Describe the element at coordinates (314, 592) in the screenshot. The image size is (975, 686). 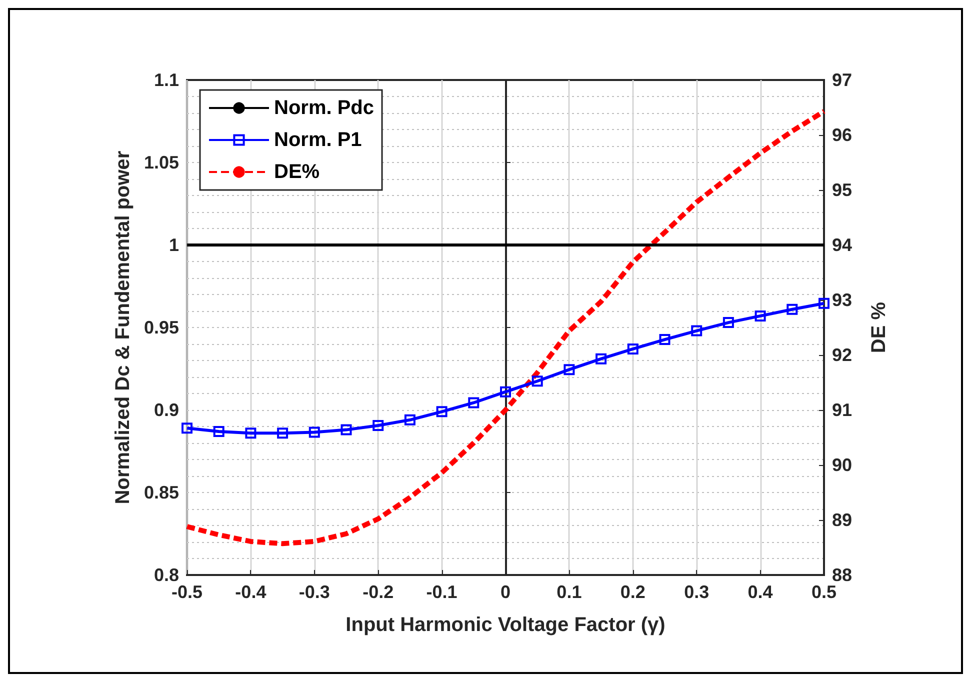
I see `x-tick-label: -0.3` at that location.